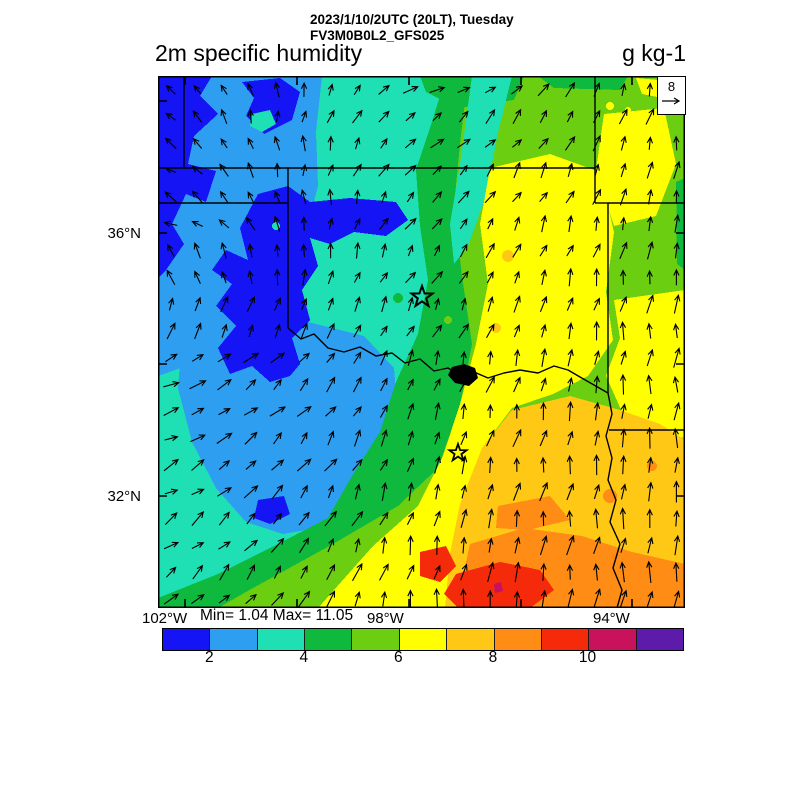  Describe the element at coordinates (165, 618) in the screenshot. I see `lon-label-102w: 102°W` at that location.